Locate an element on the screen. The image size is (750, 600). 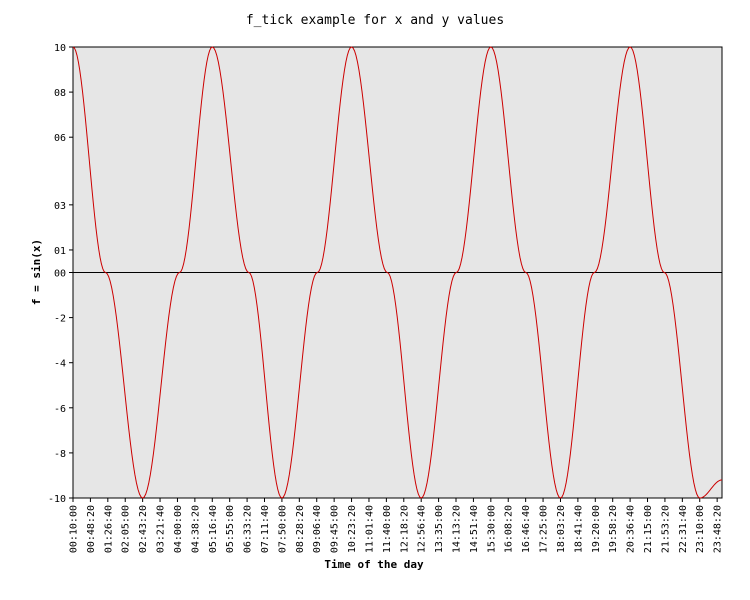
x-tick-label: 14:51:40 is located at coordinates (474, 529).